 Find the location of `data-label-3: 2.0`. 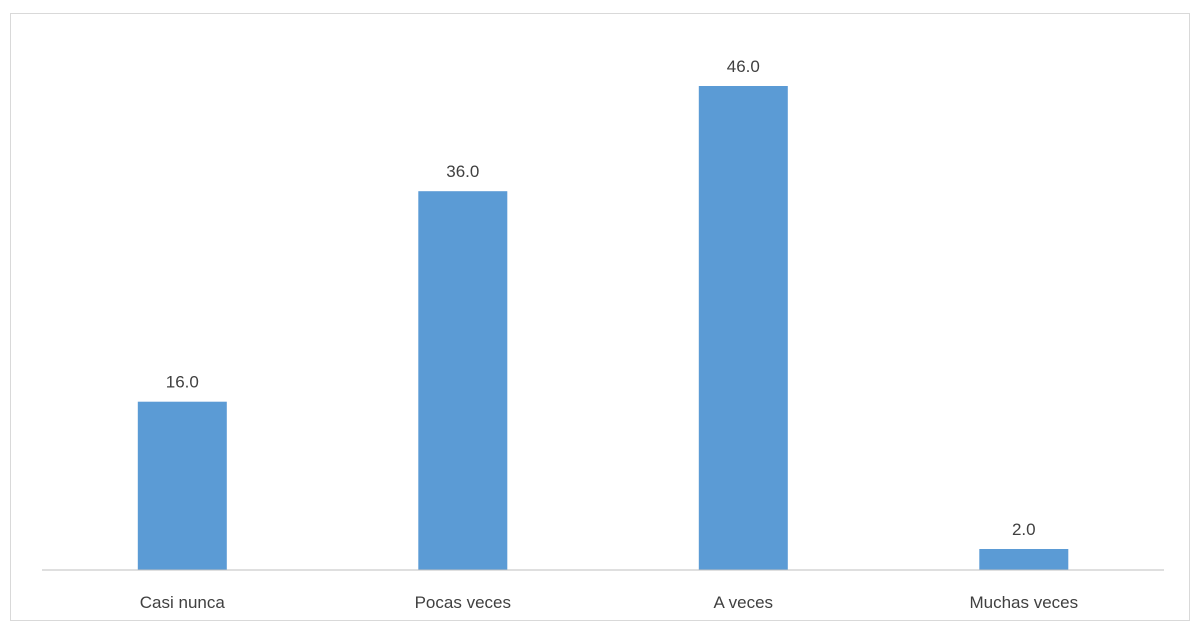

data-label-3: 2.0 is located at coordinates (1024, 529).